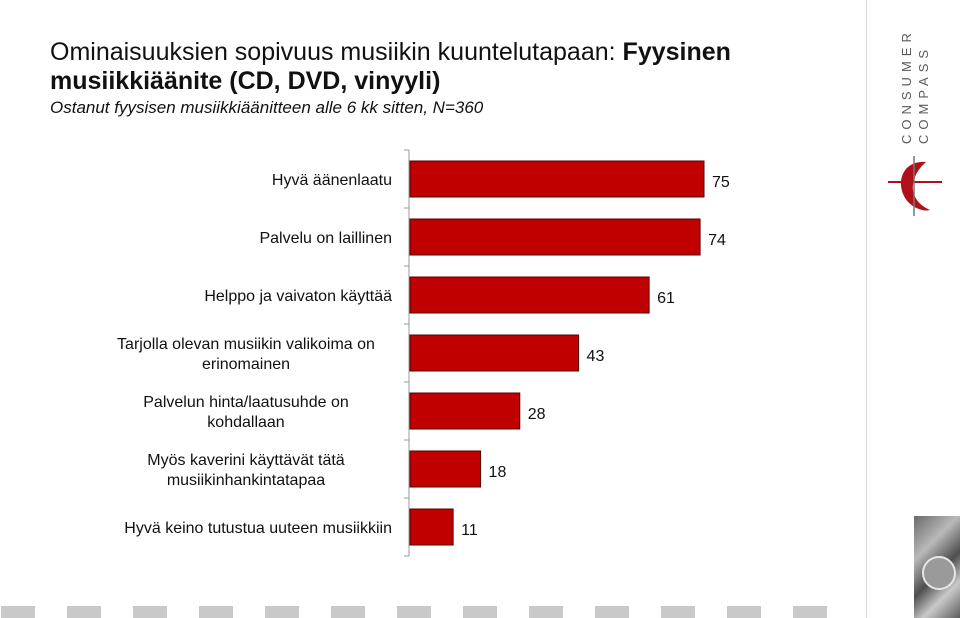  What do you see at coordinates (717, 240) in the screenshot?
I see `data-label: 74` at bounding box center [717, 240].